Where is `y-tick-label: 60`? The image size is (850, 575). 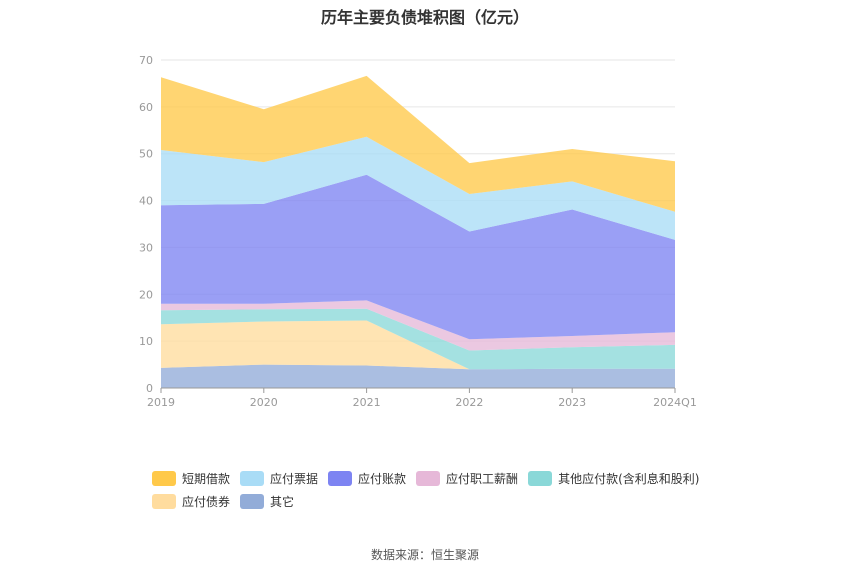 y-tick-label: 60 is located at coordinates (146, 107).